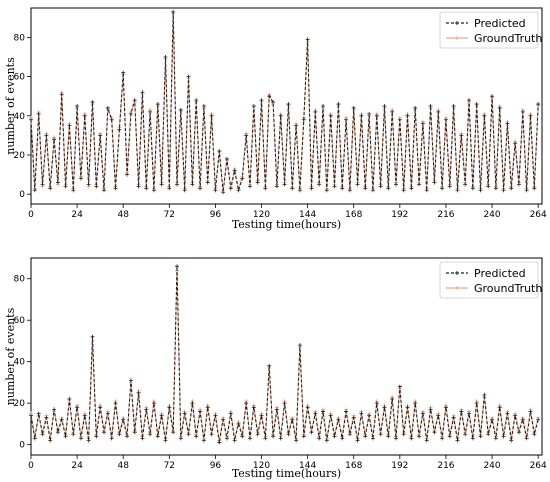 The height and width of the screenshot is (482, 550). What do you see at coordinates (20, 363) in the screenshot?
I see `y-tick-label: 40` at bounding box center [20, 363].